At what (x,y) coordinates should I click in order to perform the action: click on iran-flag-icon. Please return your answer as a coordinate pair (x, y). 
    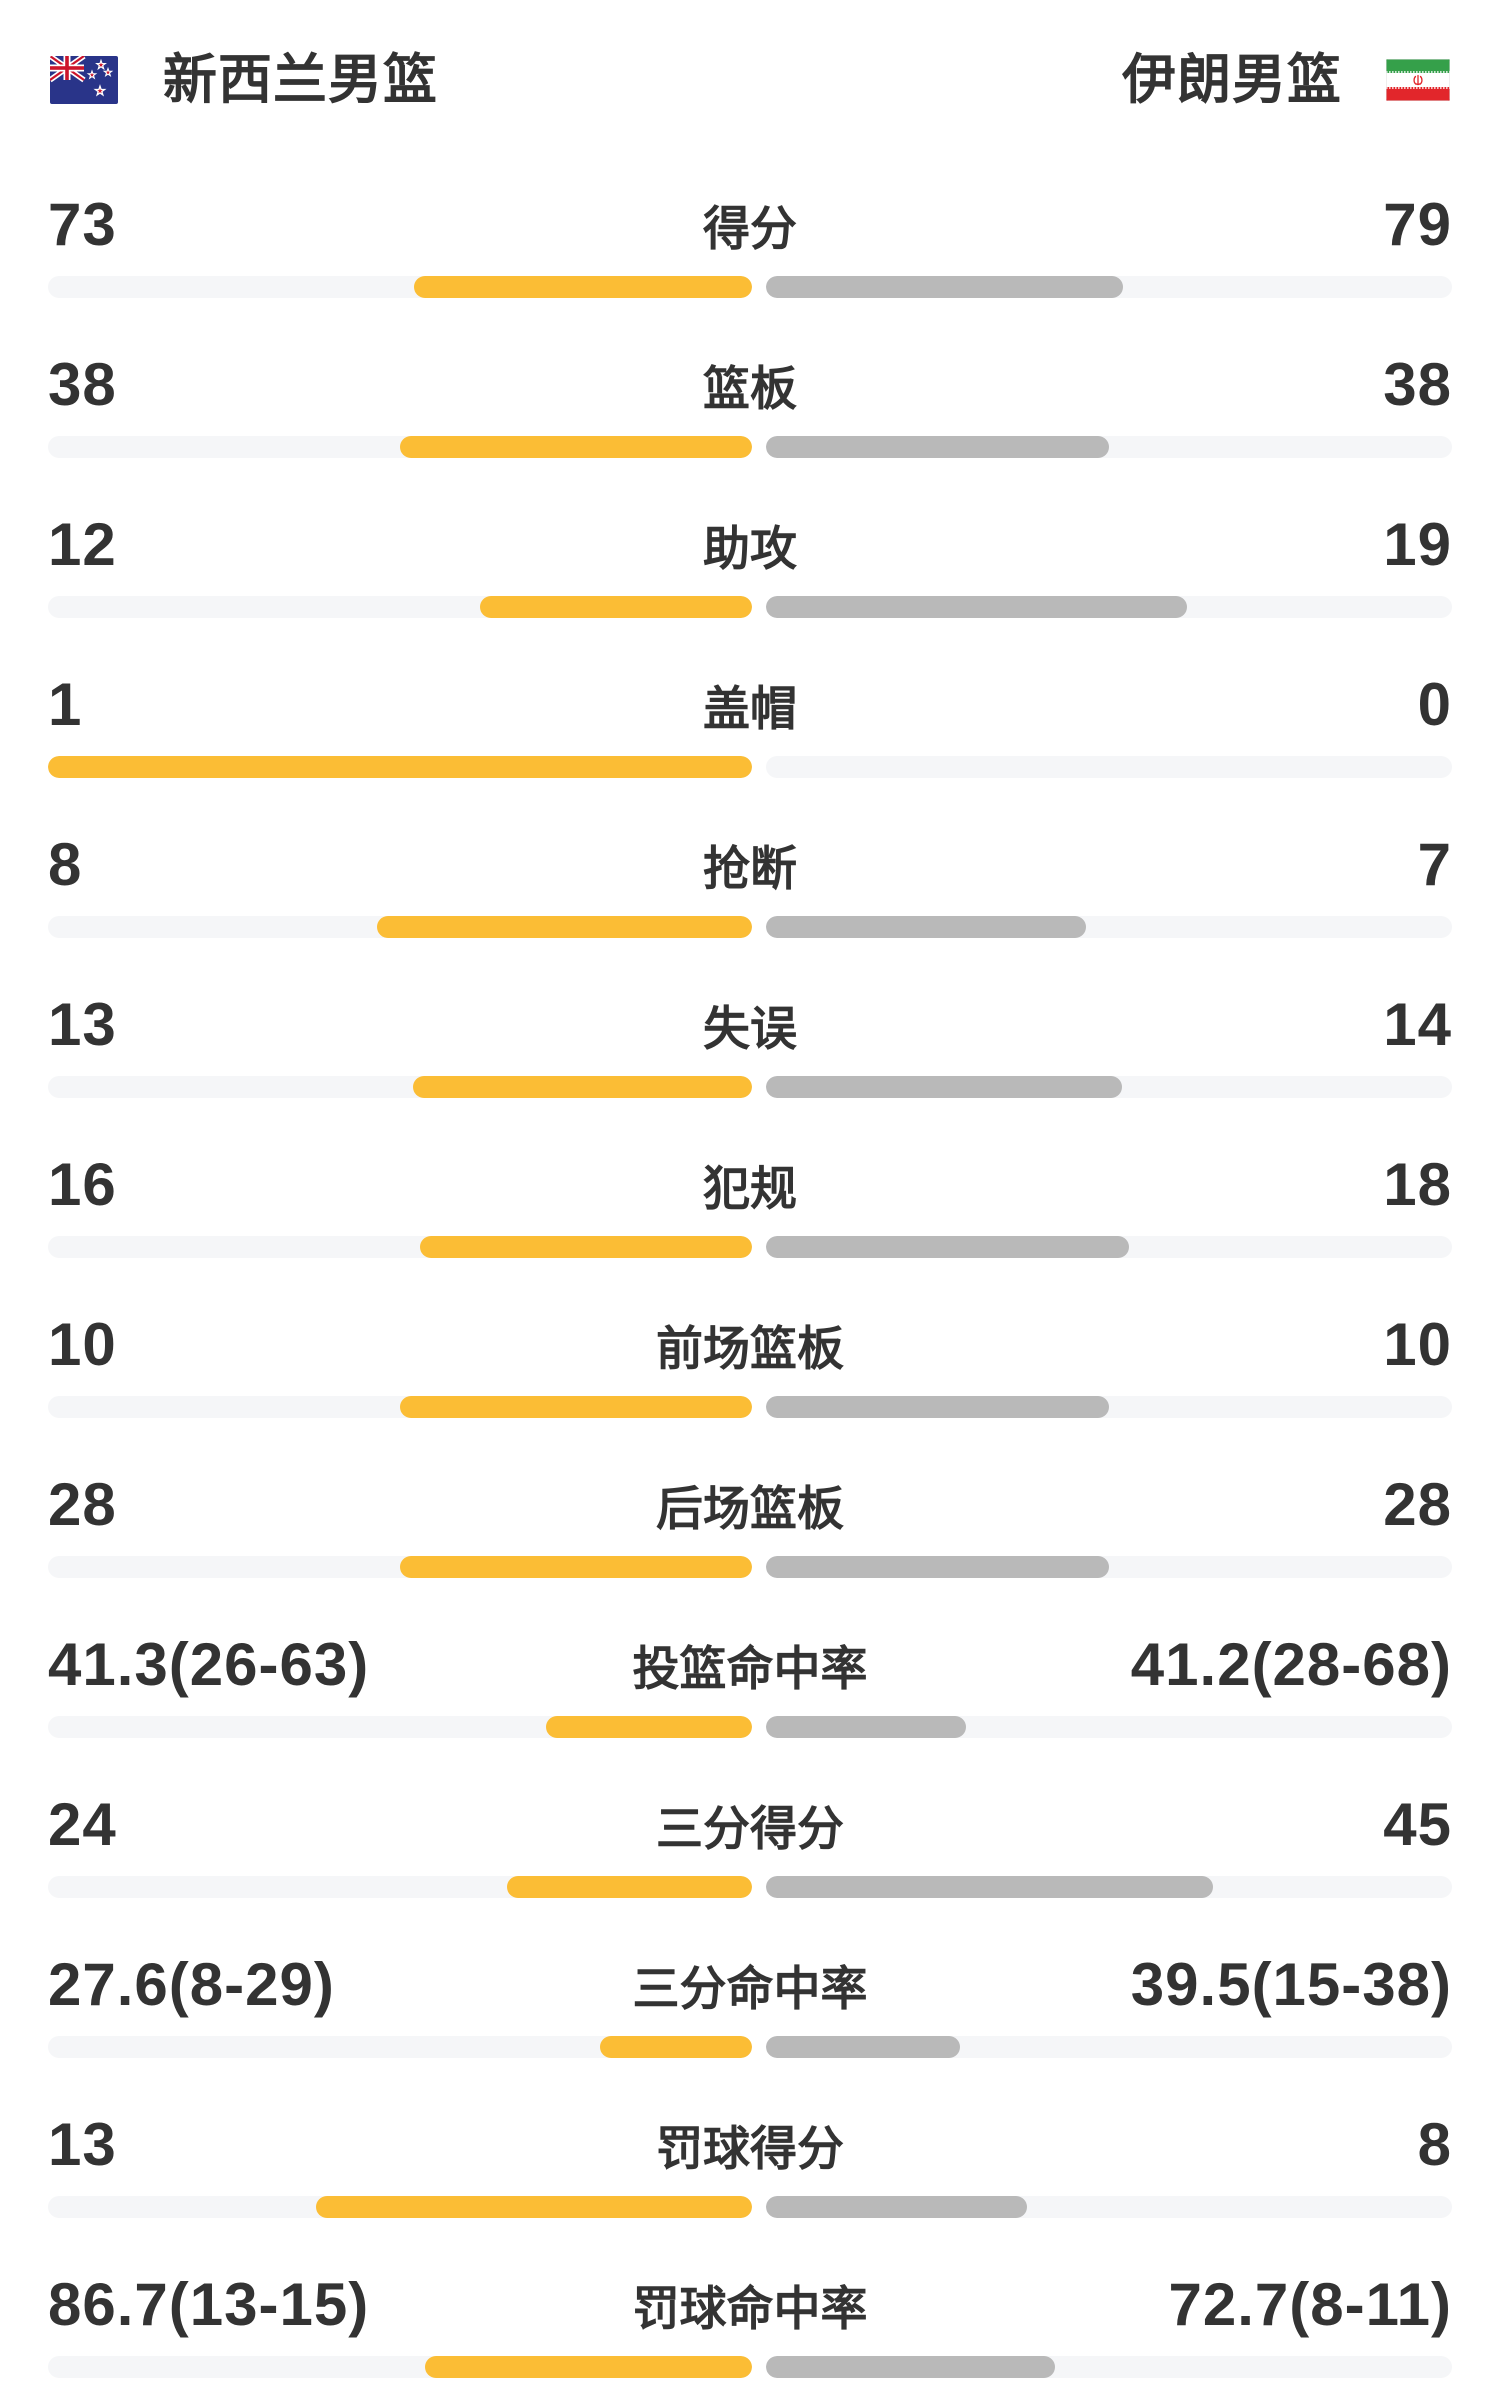
    Looking at the image, I should click on (1418, 80).